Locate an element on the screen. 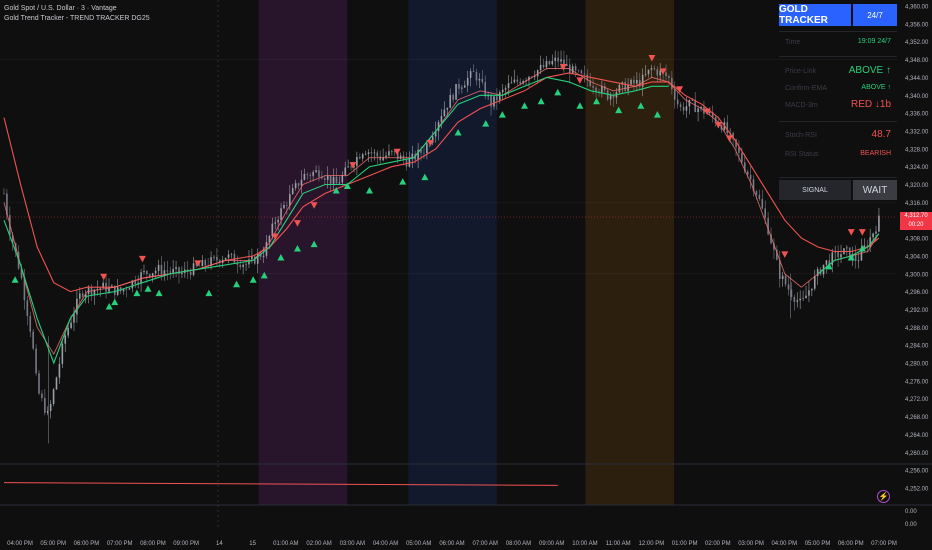 The height and width of the screenshot is (550, 932). time-label: Time is located at coordinates (793, 42).